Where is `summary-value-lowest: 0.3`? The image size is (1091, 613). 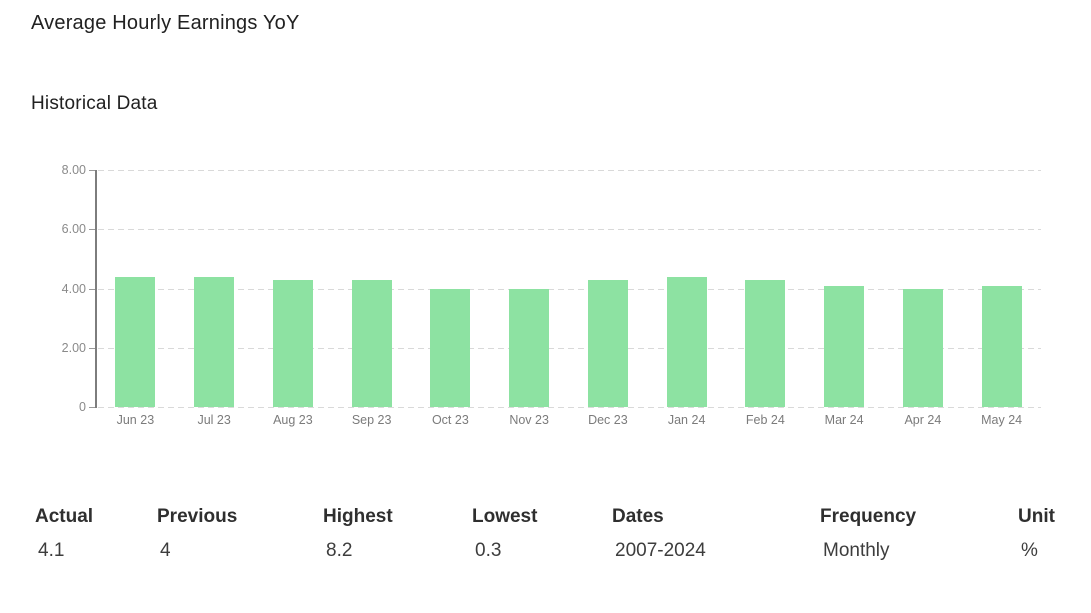 summary-value-lowest: 0.3 is located at coordinates (488, 550).